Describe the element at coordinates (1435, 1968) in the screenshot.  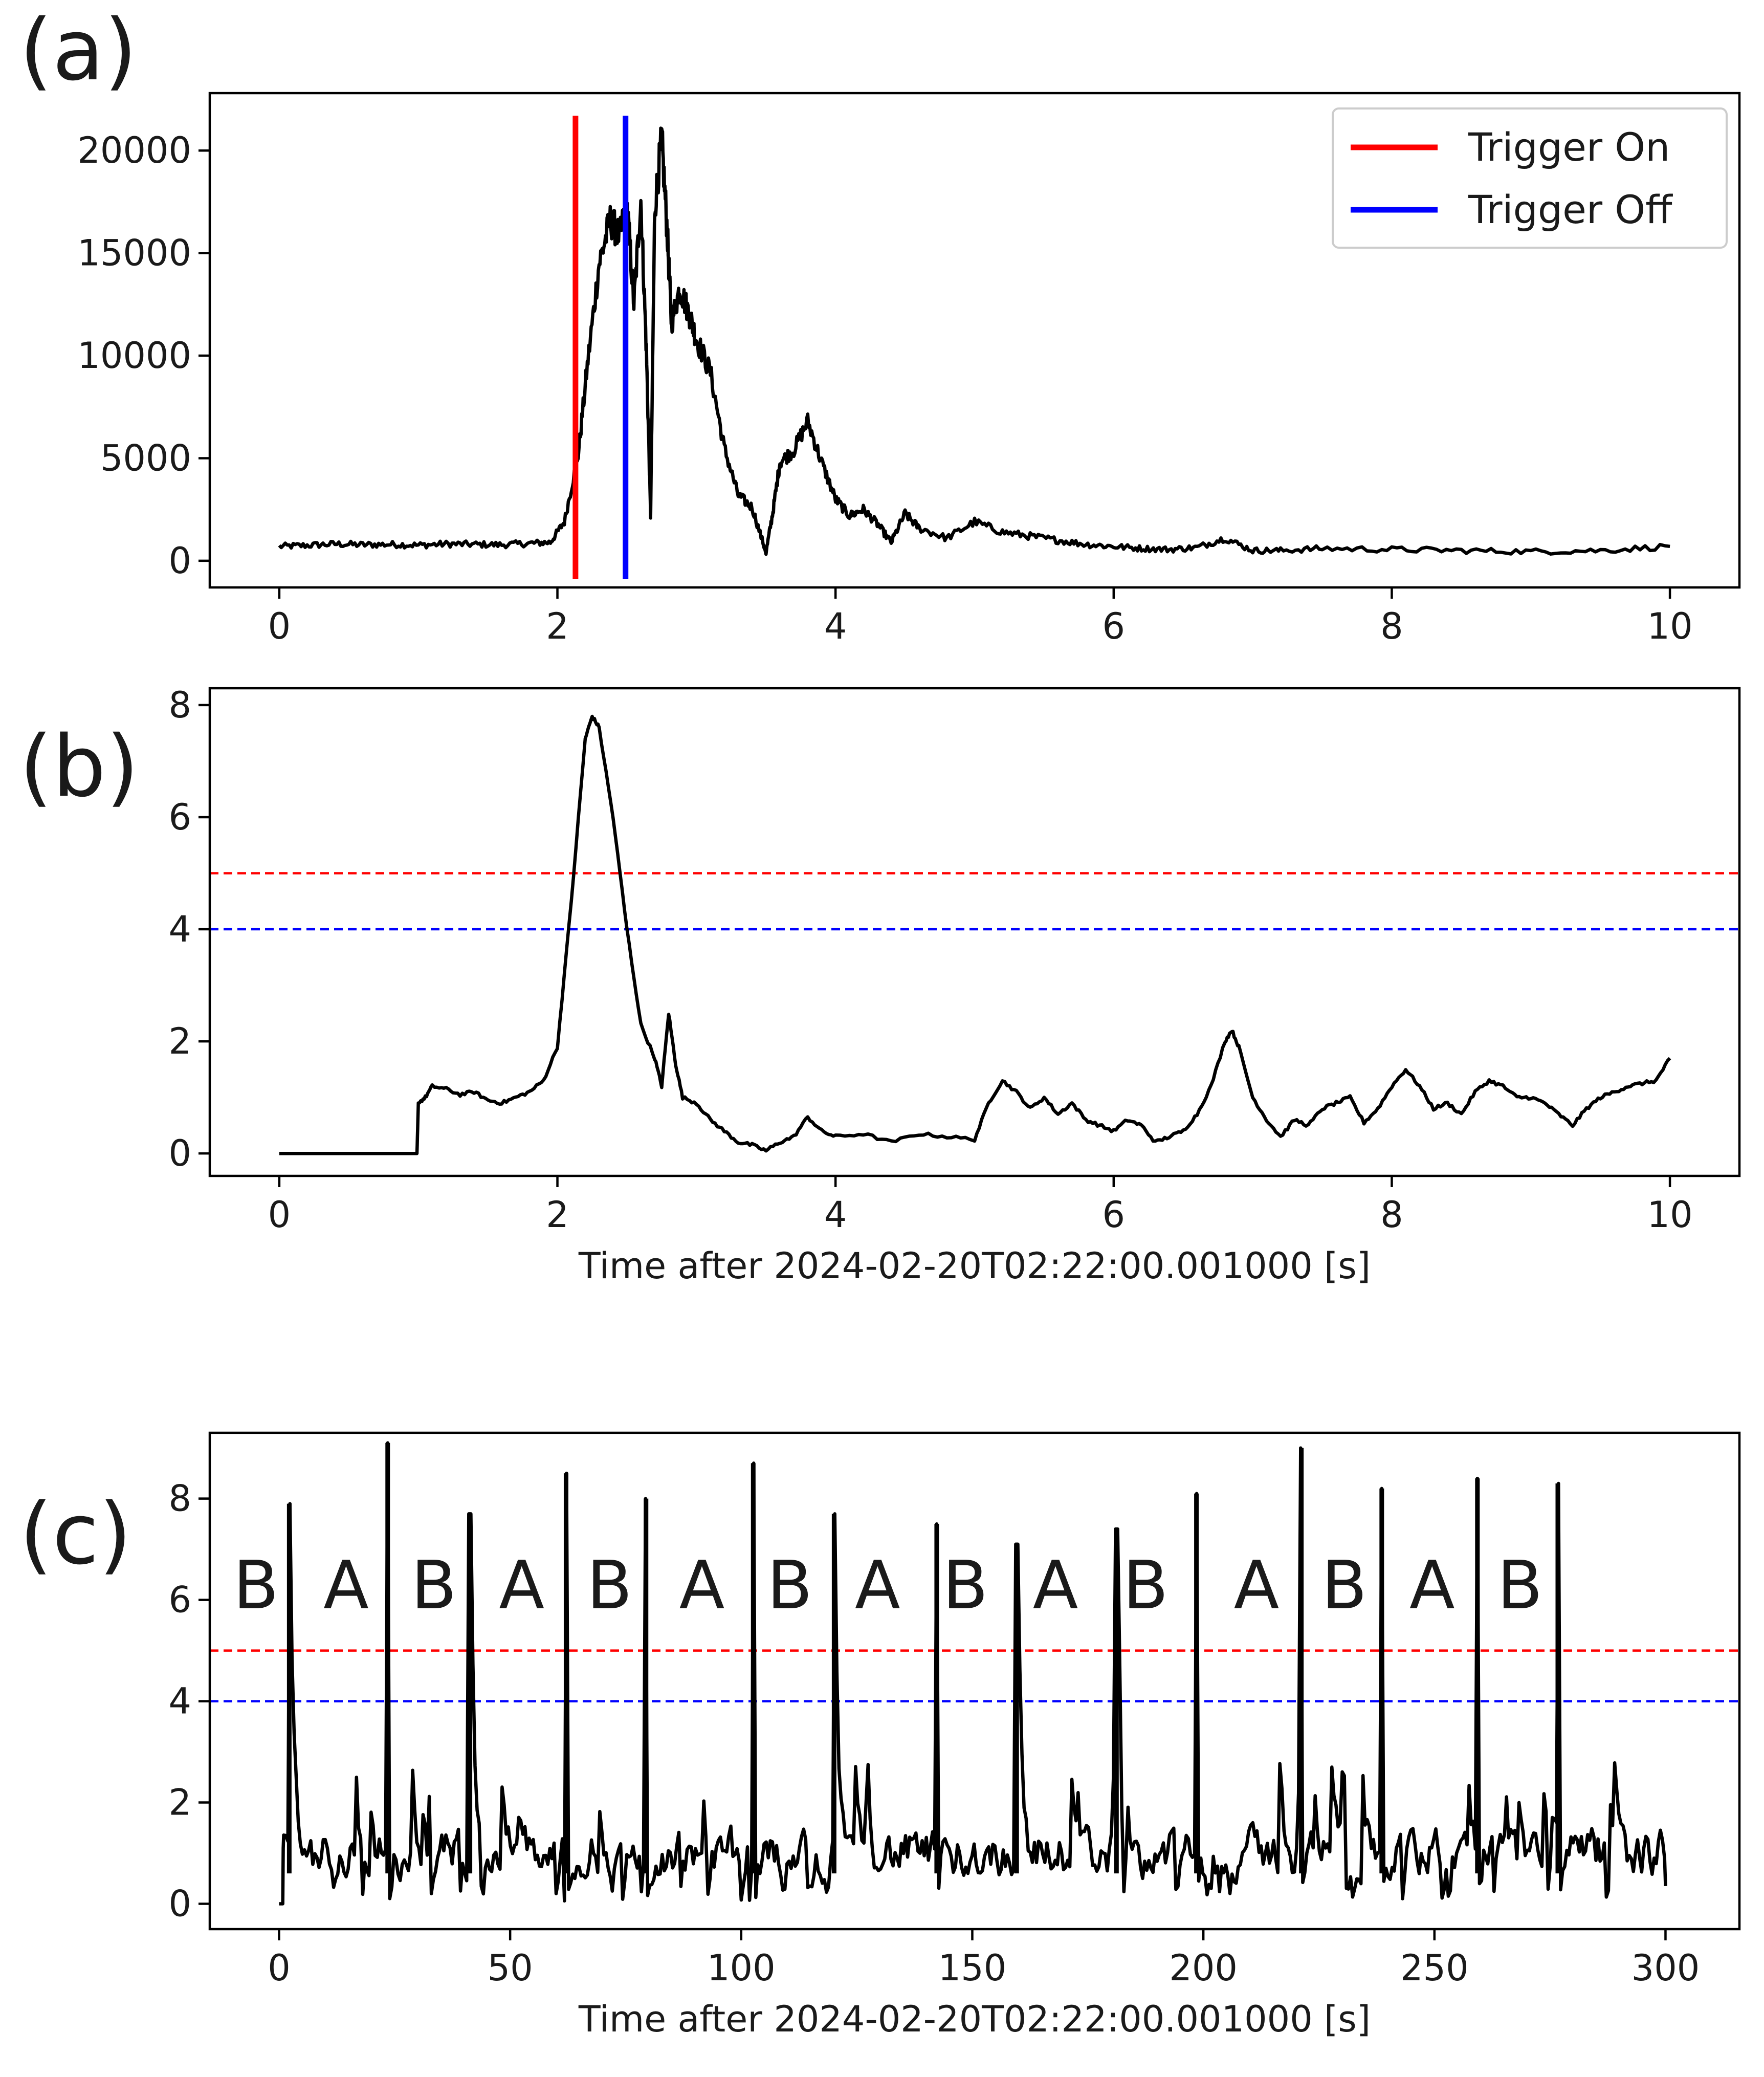
I see `x-tick-label: 250` at that location.